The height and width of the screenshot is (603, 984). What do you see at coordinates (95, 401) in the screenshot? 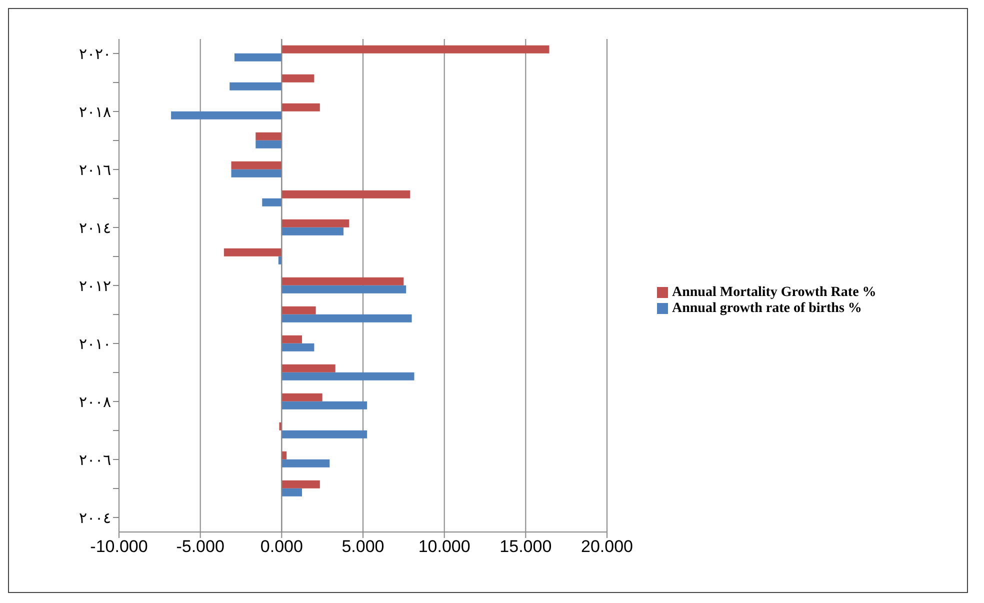
I see `y-tick-label: ٢٠٠٨` at bounding box center [95, 401].